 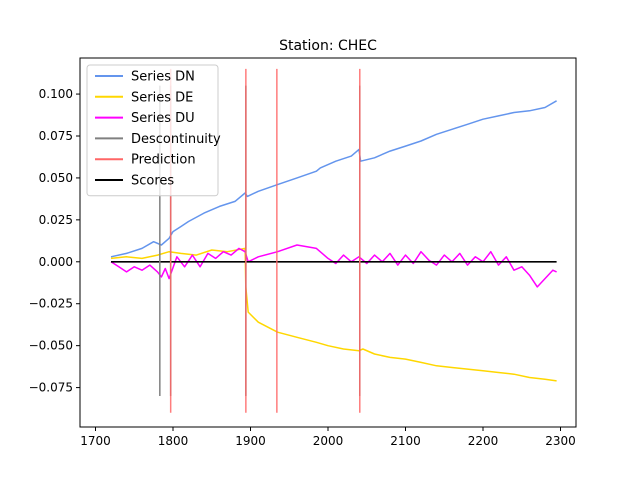 What do you see at coordinates (328, 441) in the screenshot?
I see `x-tick-label-2000: 2000` at bounding box center [328, 441].